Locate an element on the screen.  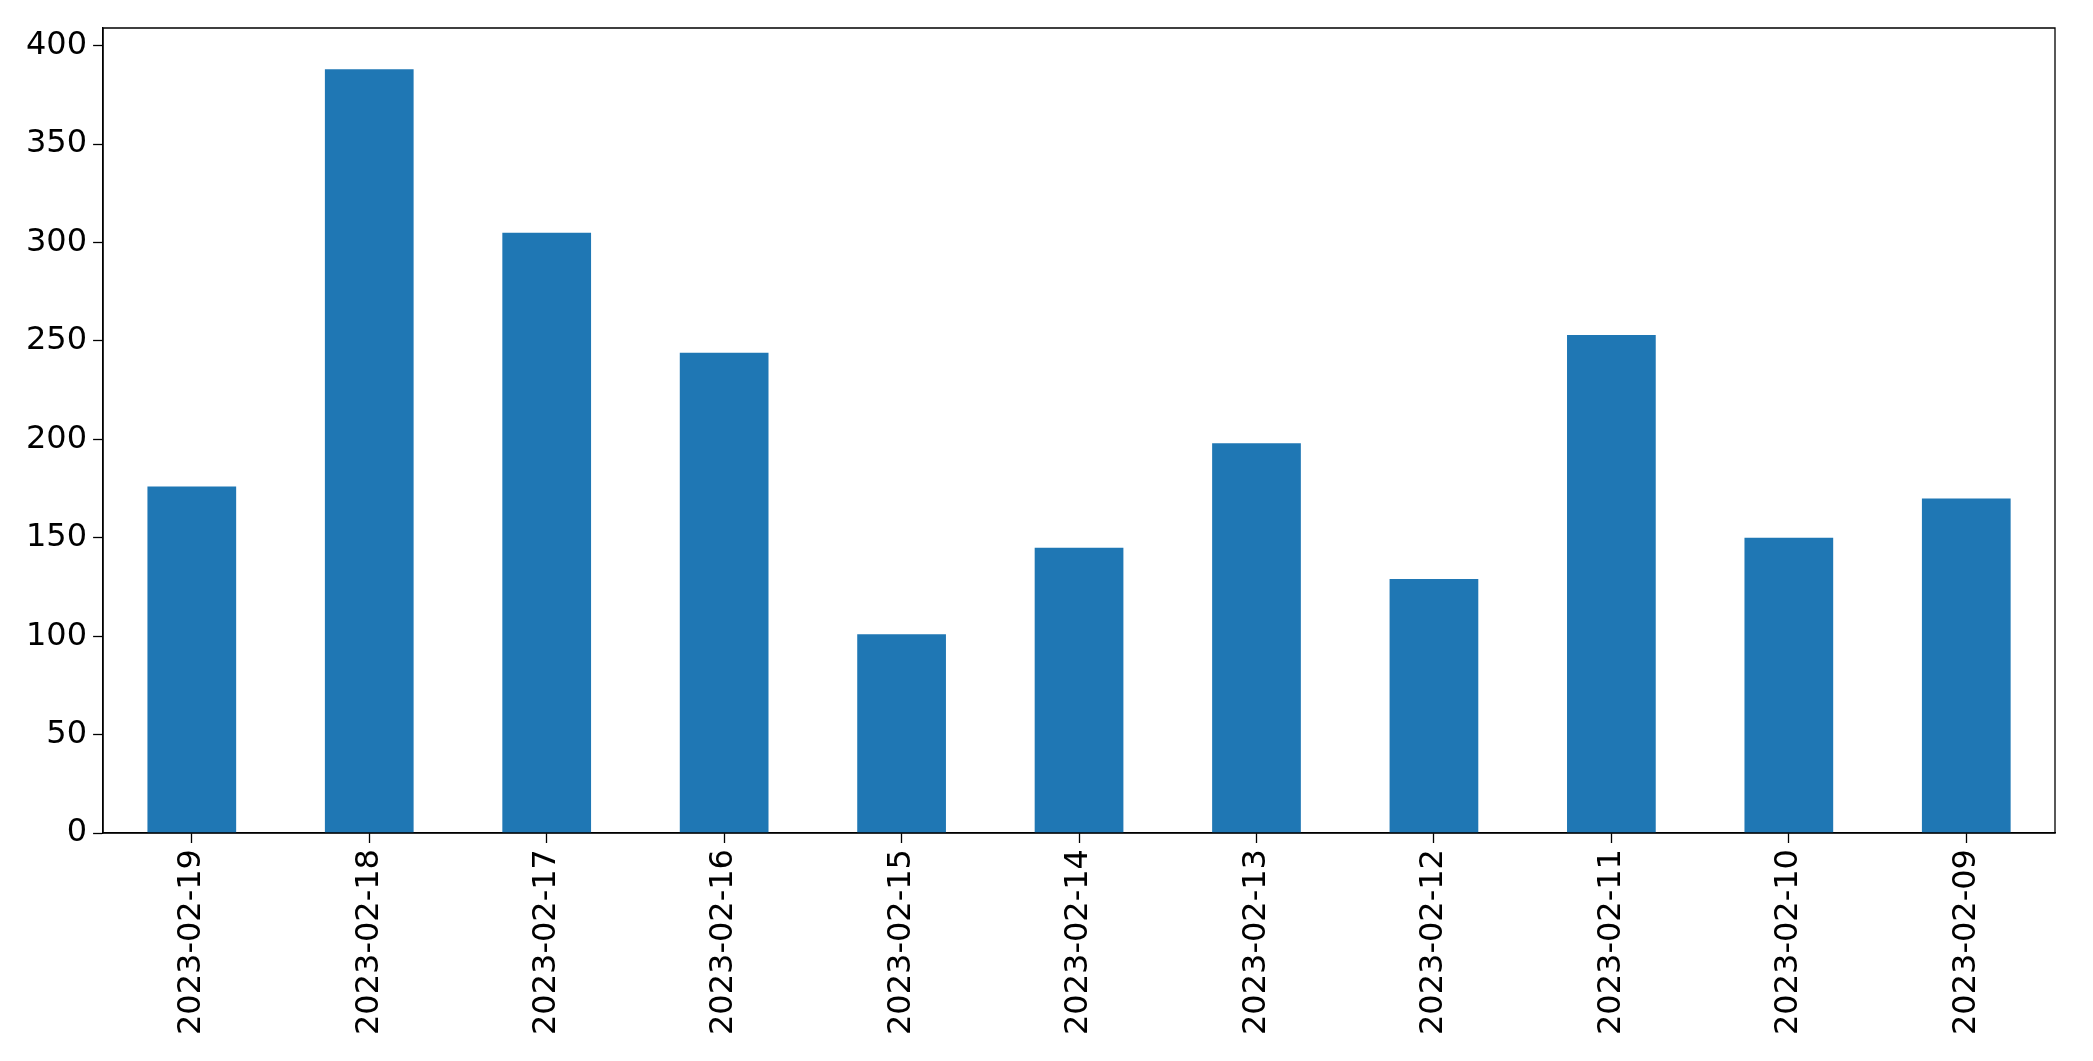
y-tick-label: 250 is located at coordinates (57, 338).